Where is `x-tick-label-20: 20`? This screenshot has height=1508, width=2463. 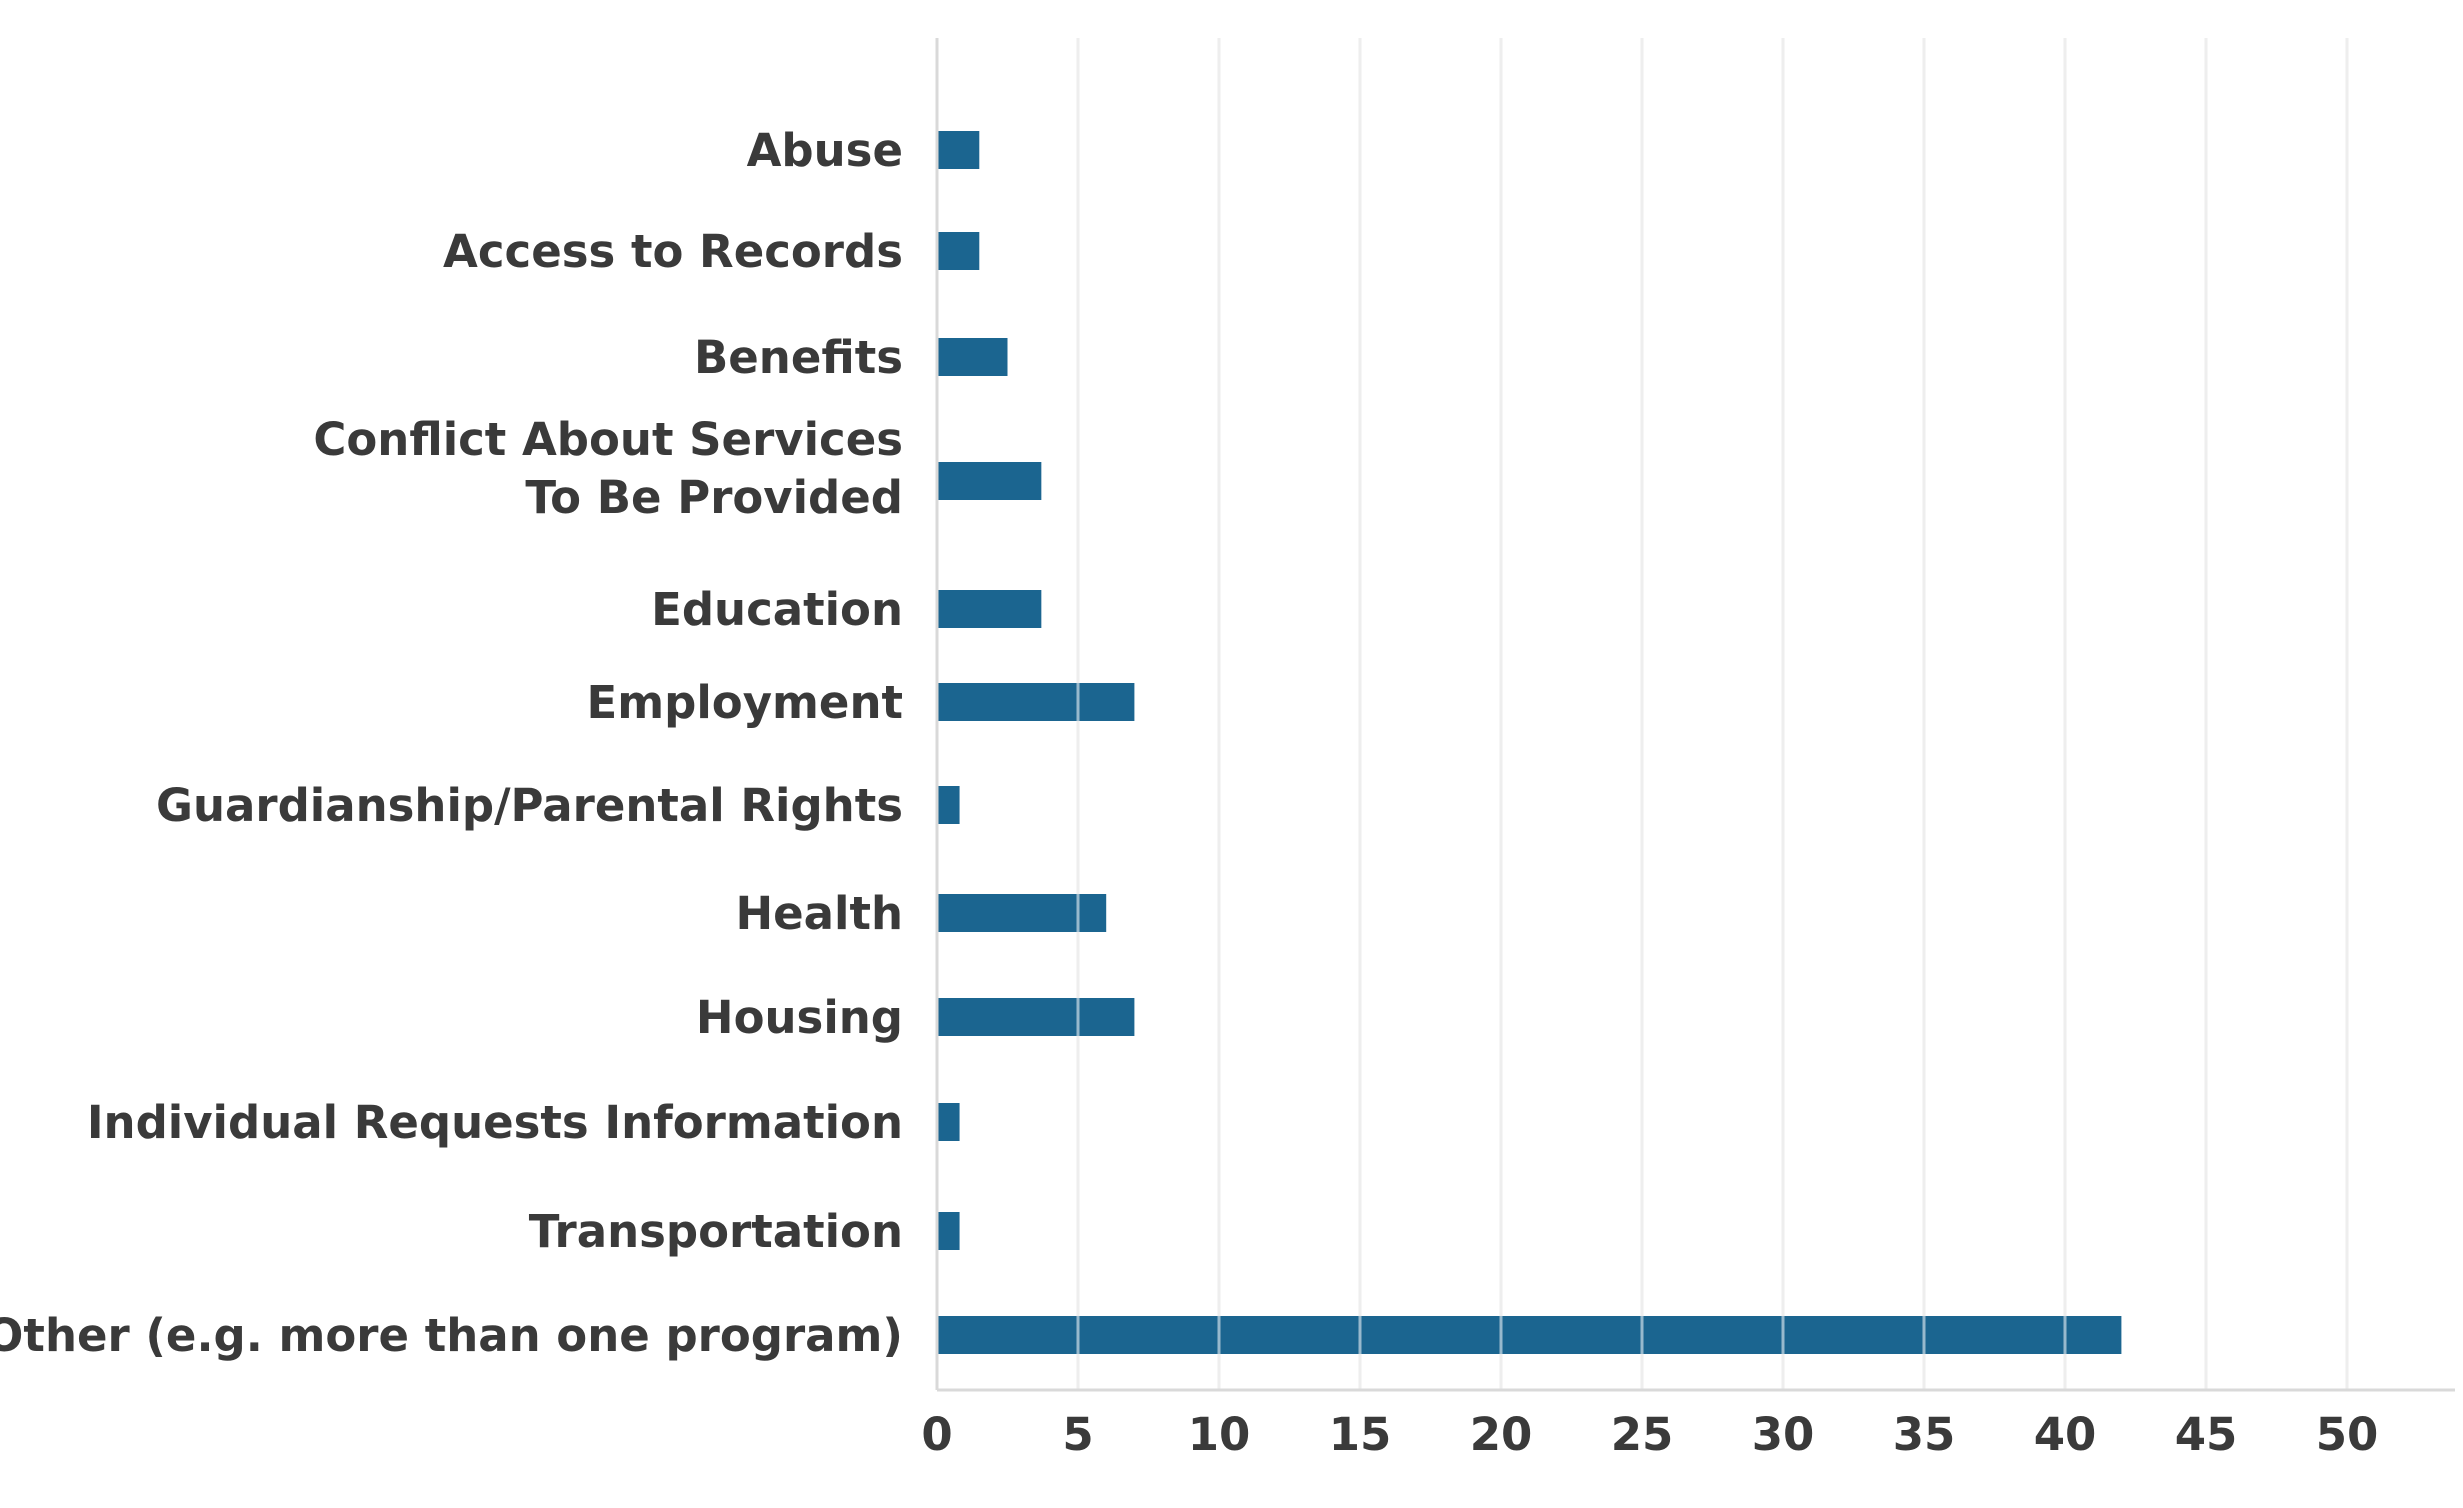 x-tick-label-20: 20 is located at coordinates (1501, 1434).